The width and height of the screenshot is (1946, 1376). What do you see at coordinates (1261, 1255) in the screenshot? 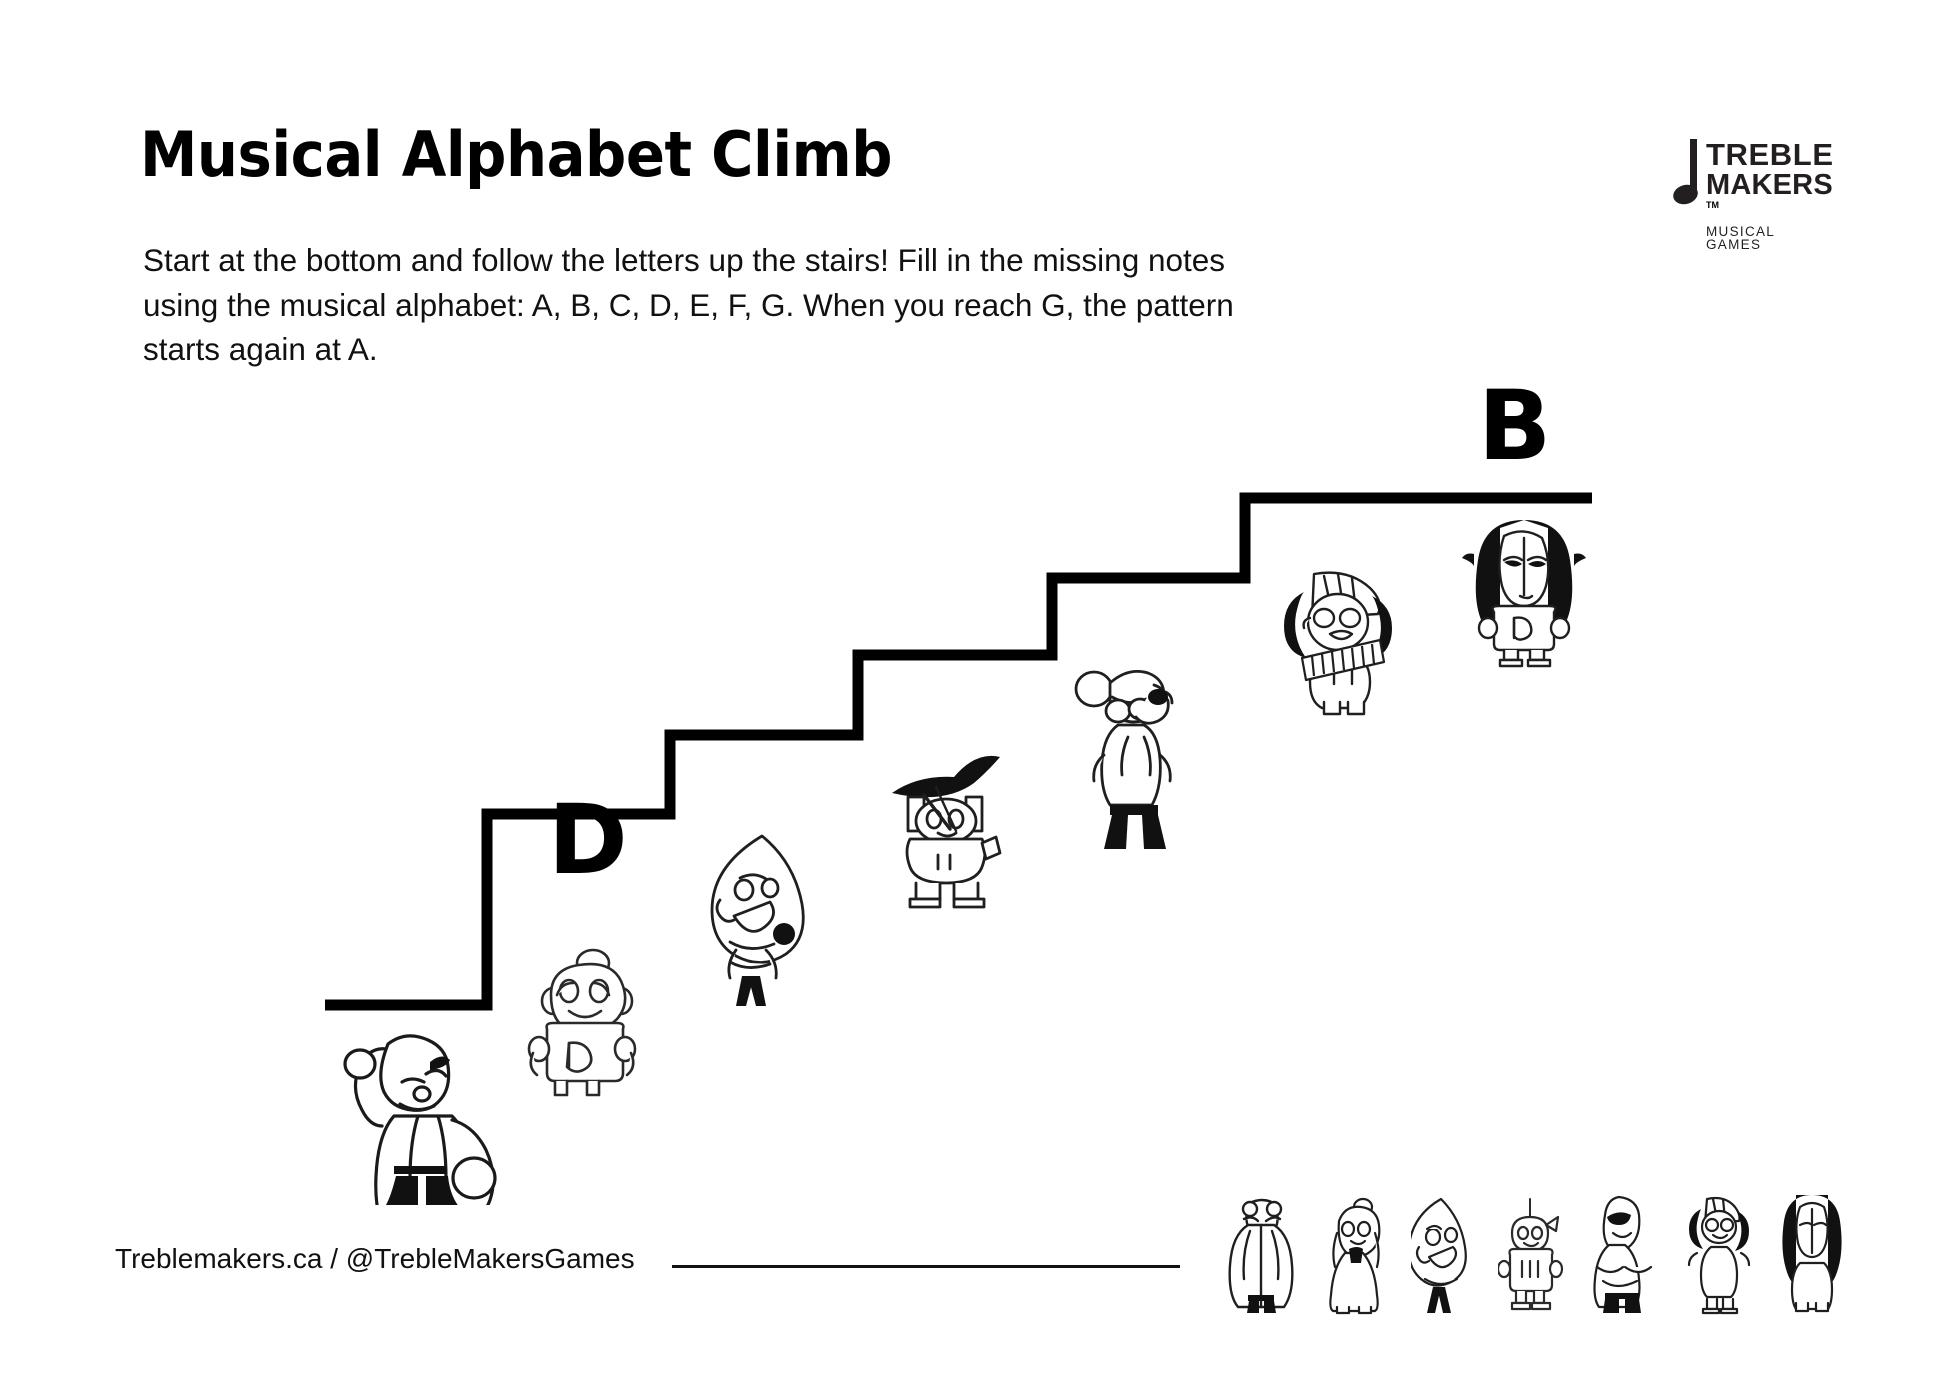
I see `footer-character-bear` at bounding box center [1261, 1255].